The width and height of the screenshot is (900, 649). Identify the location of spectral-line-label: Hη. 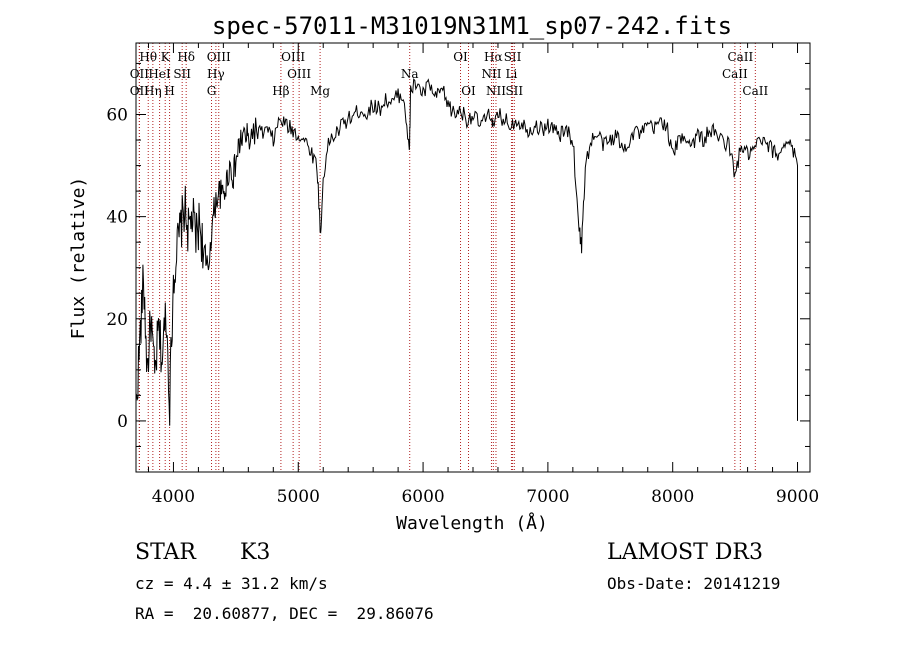
(153, 91).